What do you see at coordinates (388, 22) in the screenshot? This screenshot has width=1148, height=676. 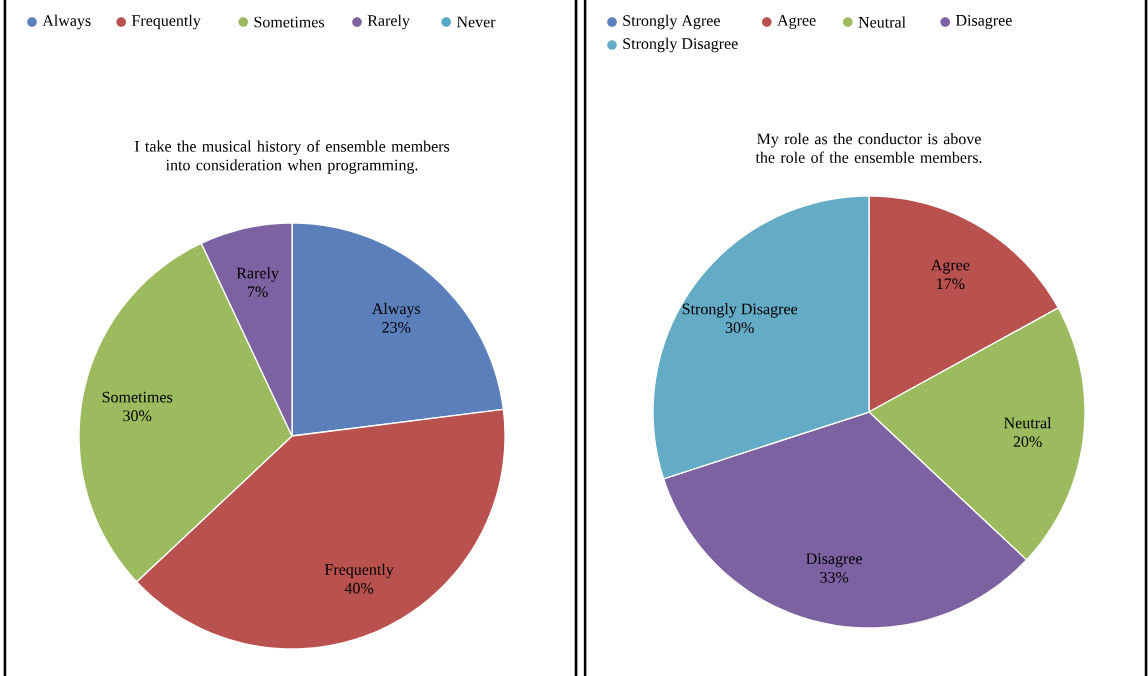 I see `legend-label: Rarely` at bounding box center [388, 22].